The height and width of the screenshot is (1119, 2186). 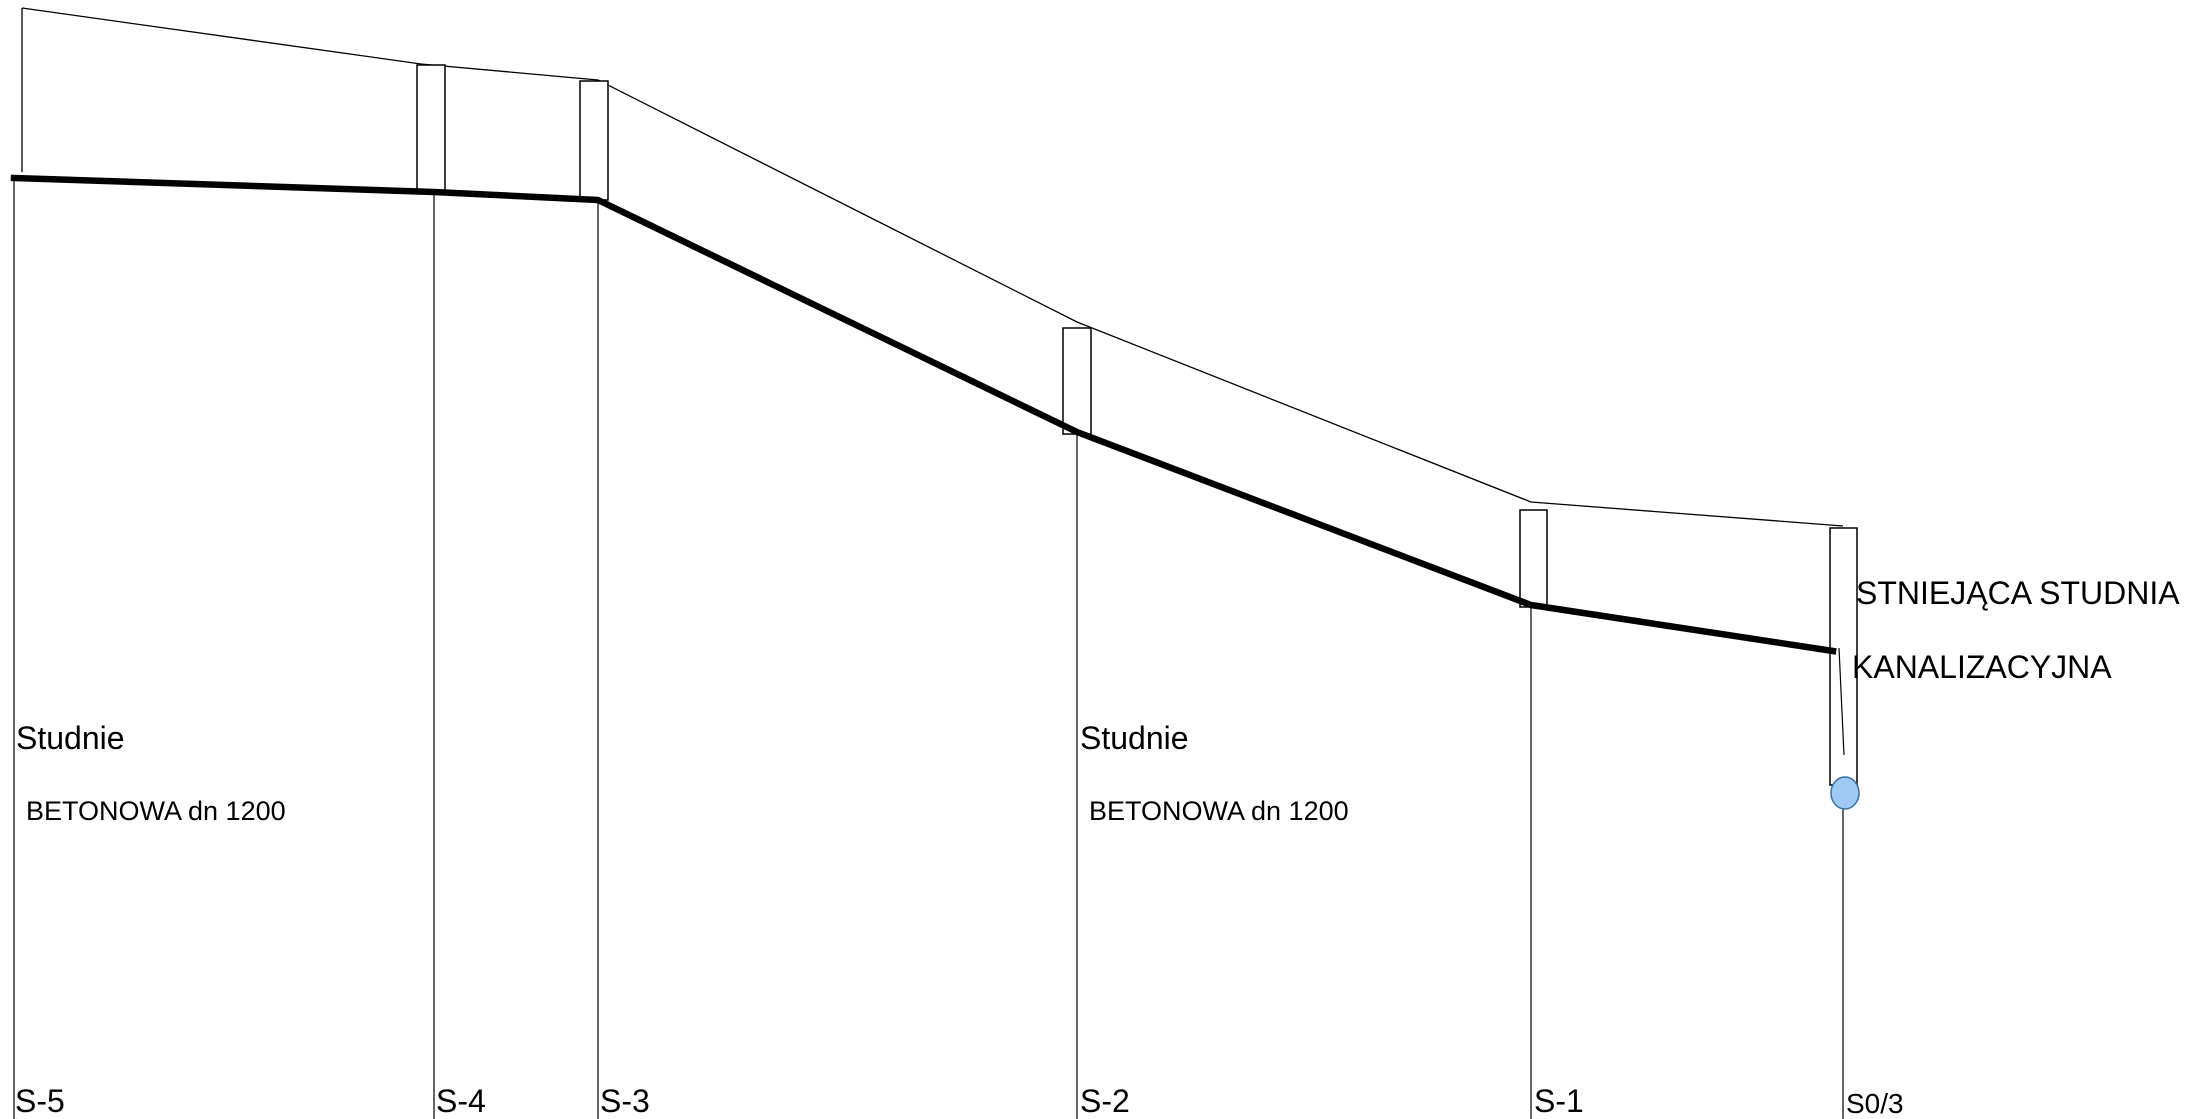 What do you see at coordinates (1077, 381) in the screenshot?
I see `manhole-s2` at bounding box center [1077, 381].